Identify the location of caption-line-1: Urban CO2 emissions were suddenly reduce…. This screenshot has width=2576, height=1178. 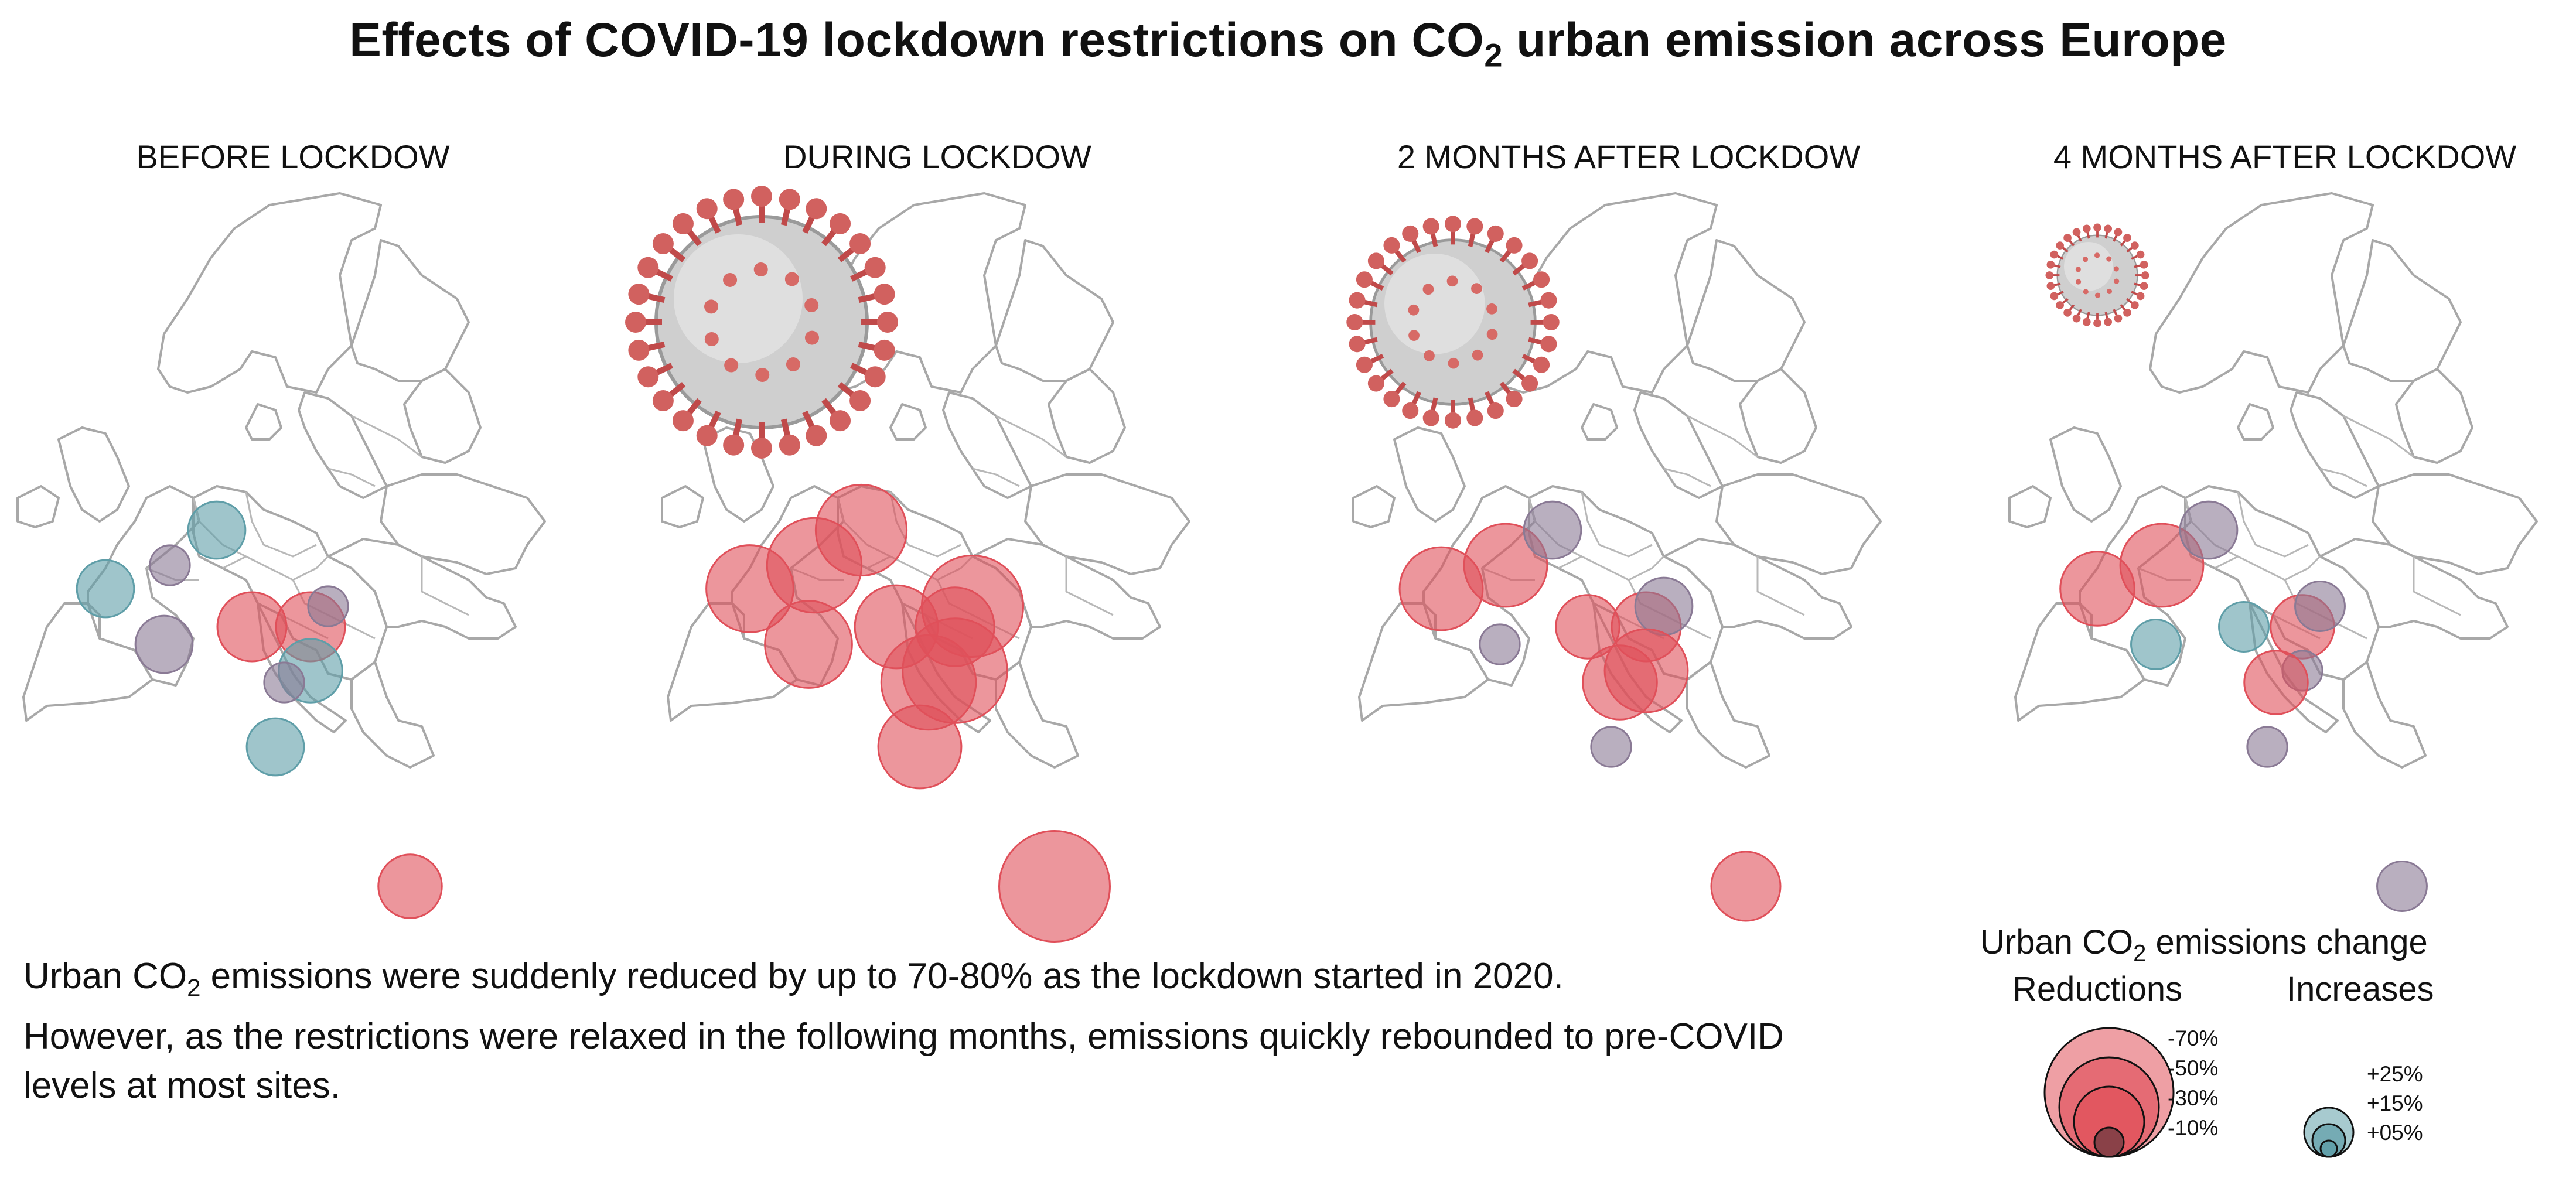
(793, 979).